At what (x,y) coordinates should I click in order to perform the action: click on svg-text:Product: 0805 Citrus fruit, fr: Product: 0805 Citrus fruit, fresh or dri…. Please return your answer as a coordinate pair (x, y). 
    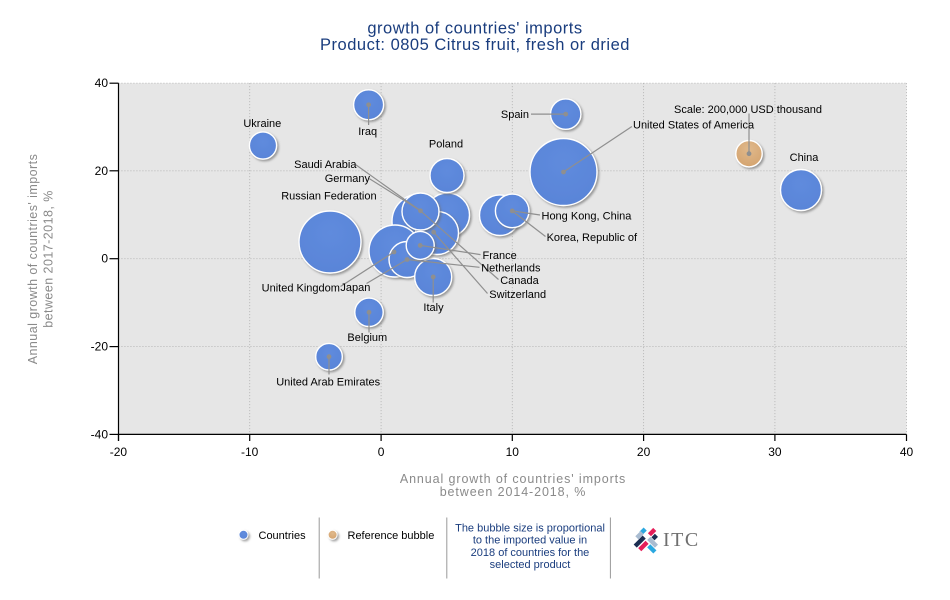
    Looking at the image, I should click on (475, 45).